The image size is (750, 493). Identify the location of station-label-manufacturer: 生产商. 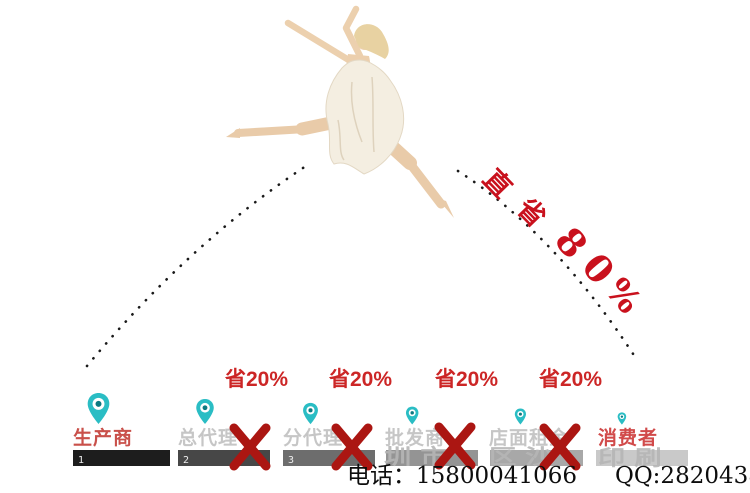
(103, 438).